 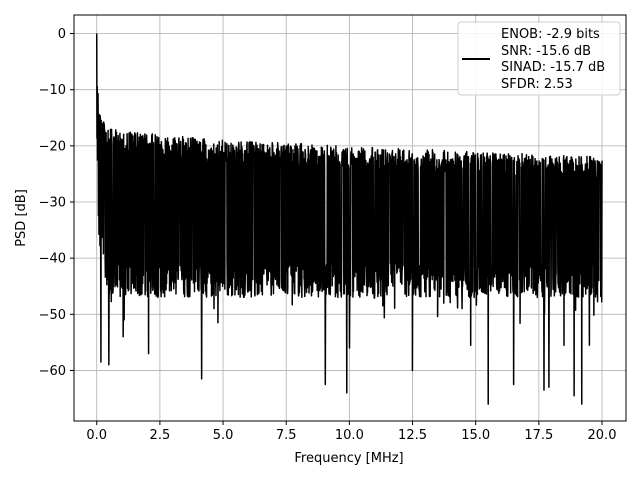 What do you see at coordinates (52, 90) in the screenshot?
I see `y-tick-label: −10` at bounding box center [52, 90].